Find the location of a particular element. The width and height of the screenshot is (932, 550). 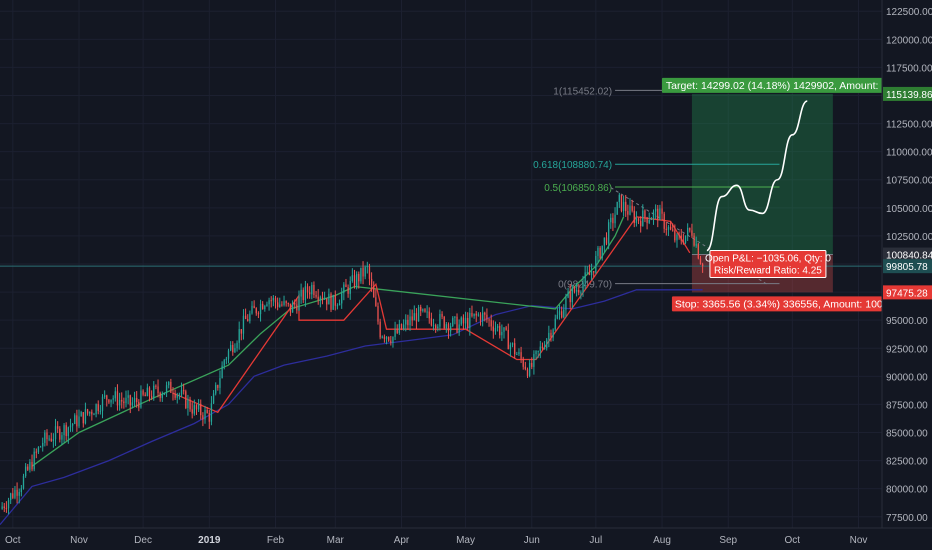

x-tick-label: Oct is located at coordinates (793, 540).